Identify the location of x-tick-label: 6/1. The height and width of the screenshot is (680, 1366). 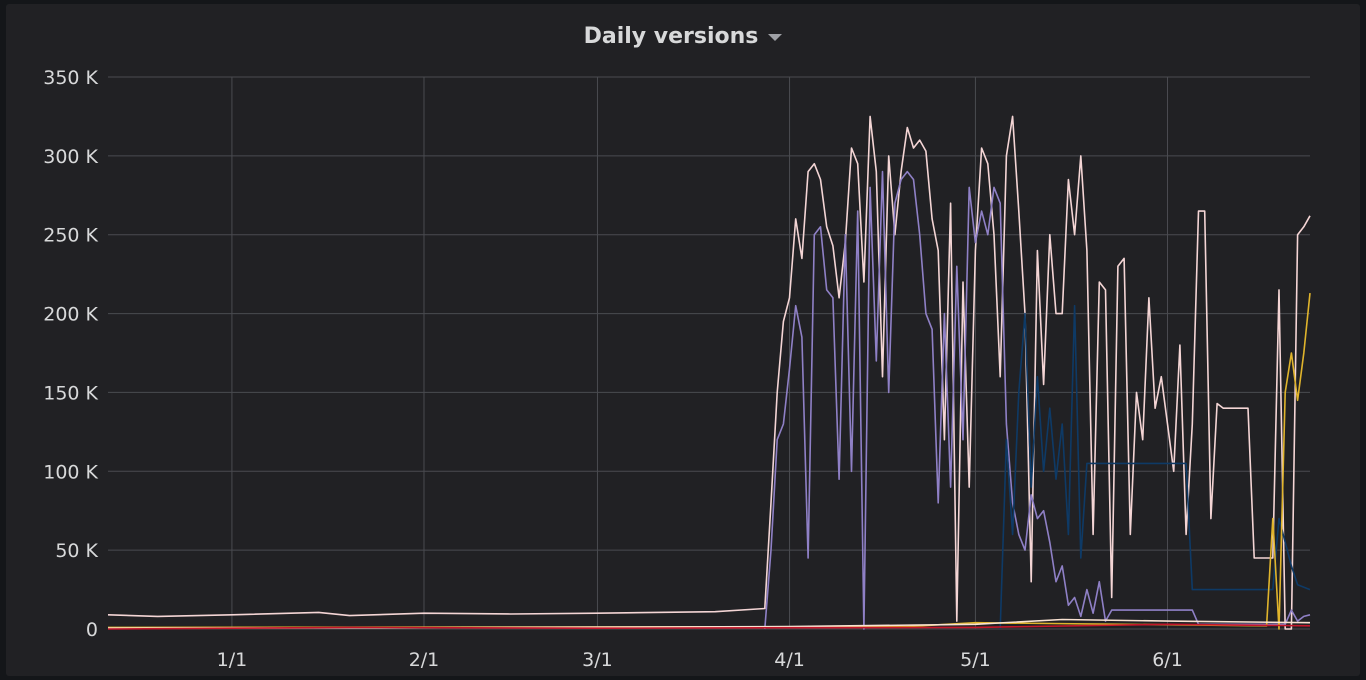
(1167, 660).